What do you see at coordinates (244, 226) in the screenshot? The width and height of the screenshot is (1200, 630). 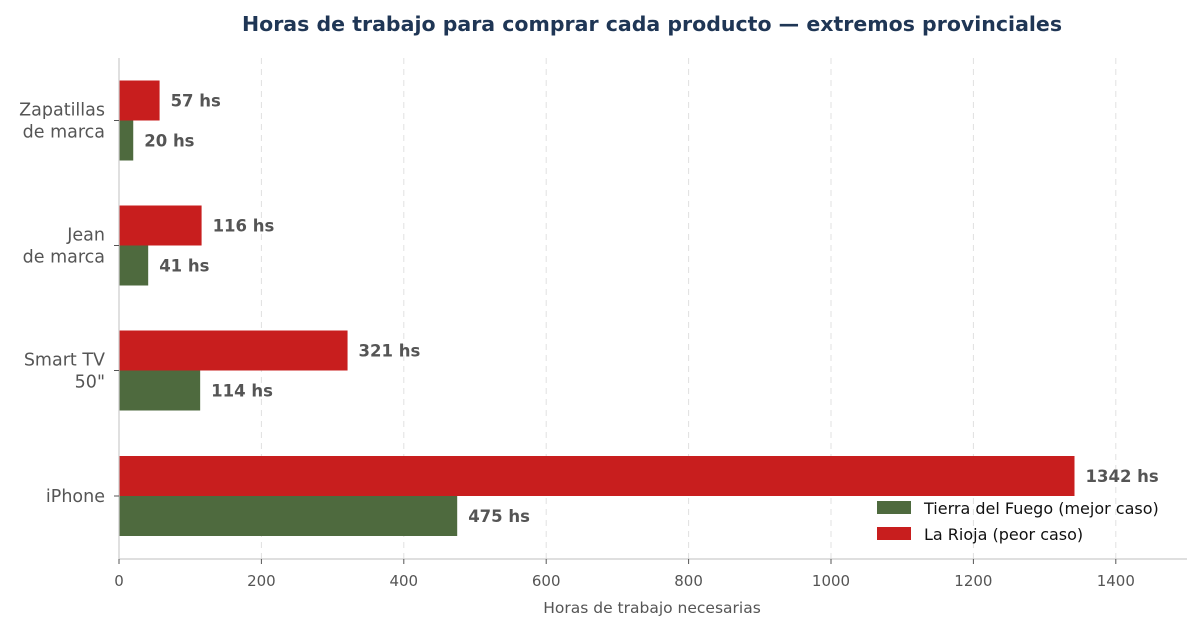 I see `bar-value-label: 116 hs` at bounding box center [244, 226].